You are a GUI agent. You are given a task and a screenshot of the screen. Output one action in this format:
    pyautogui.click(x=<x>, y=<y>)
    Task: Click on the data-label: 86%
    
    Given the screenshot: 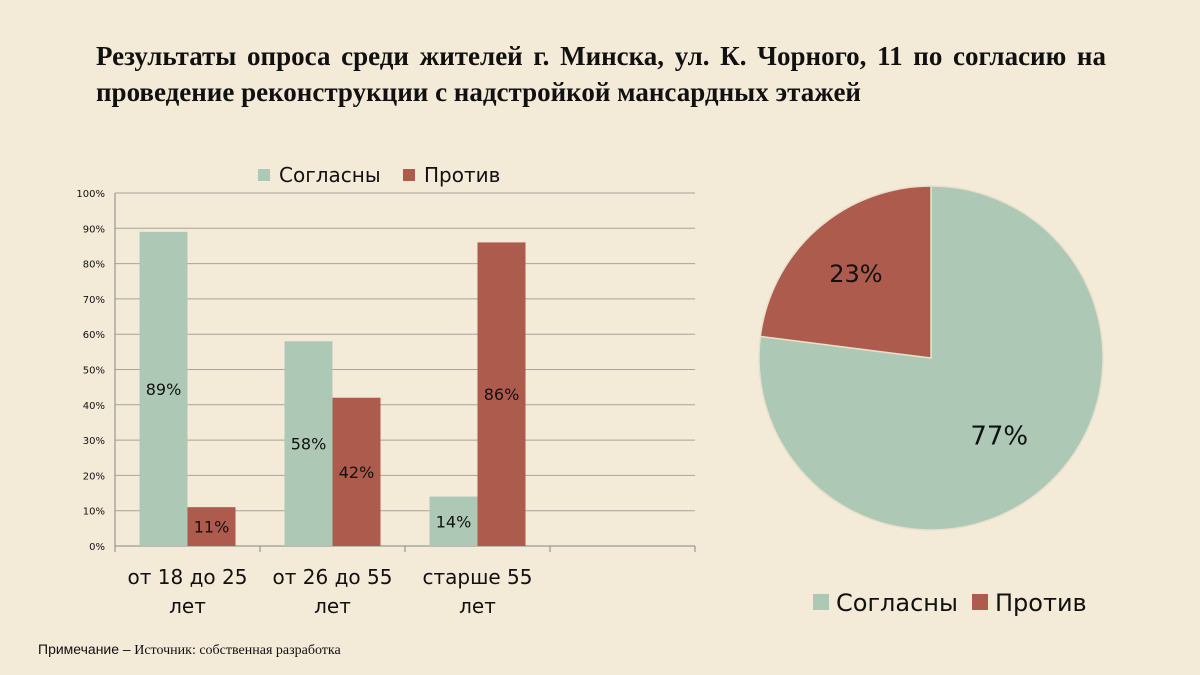 What is the action you would take?
    pyautogui.click(x=502, y=394)
    